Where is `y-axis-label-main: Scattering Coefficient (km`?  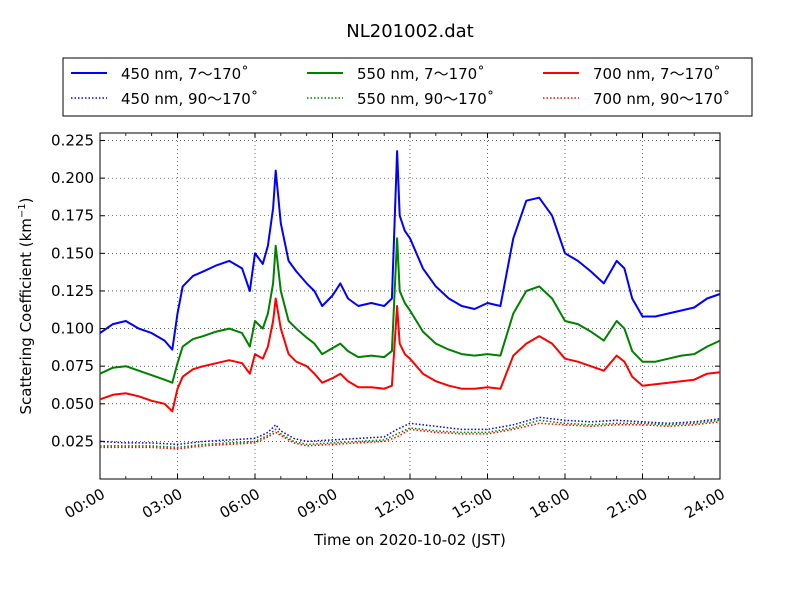
y-axis-label-main: Scattering Coefficient (km is located at coordinates (26, 316).